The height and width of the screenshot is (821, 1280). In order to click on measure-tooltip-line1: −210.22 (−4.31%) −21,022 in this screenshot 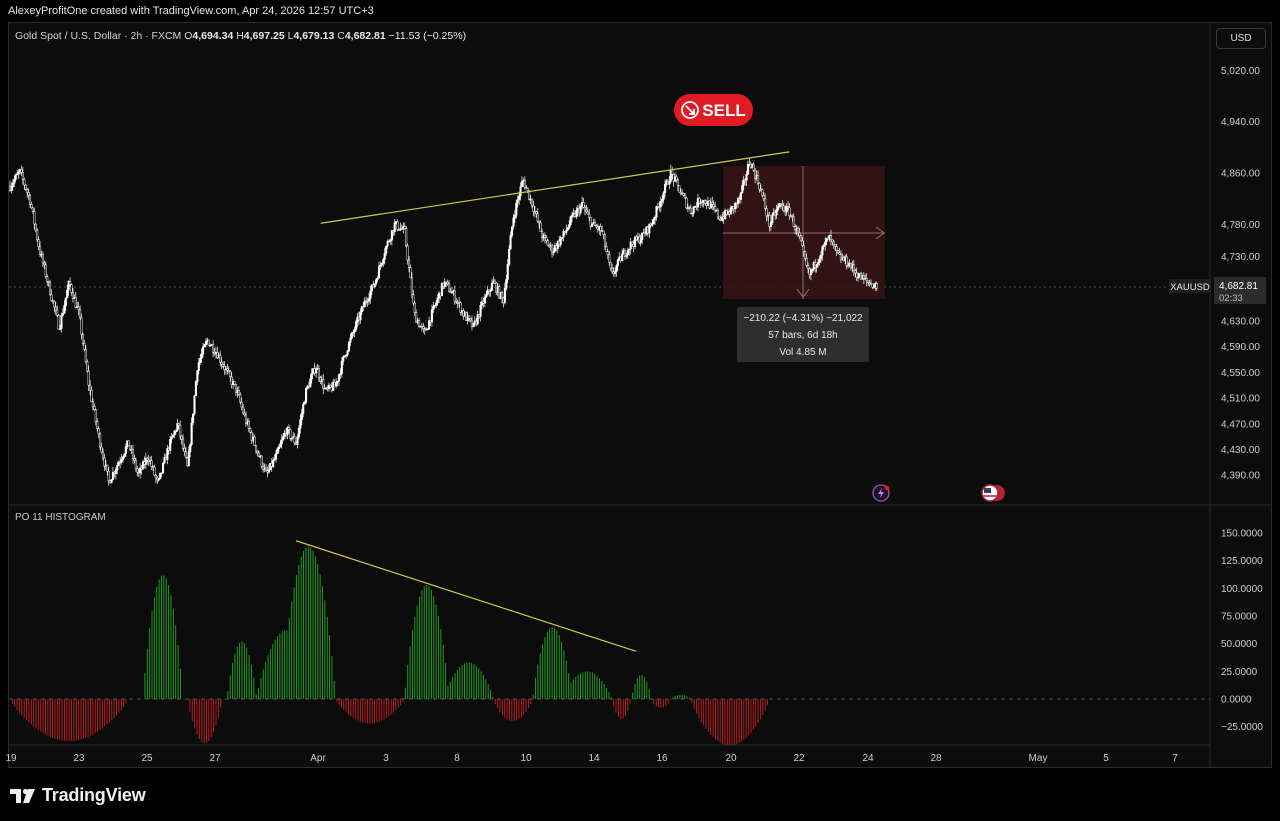, I will do `click(803, 318)`.